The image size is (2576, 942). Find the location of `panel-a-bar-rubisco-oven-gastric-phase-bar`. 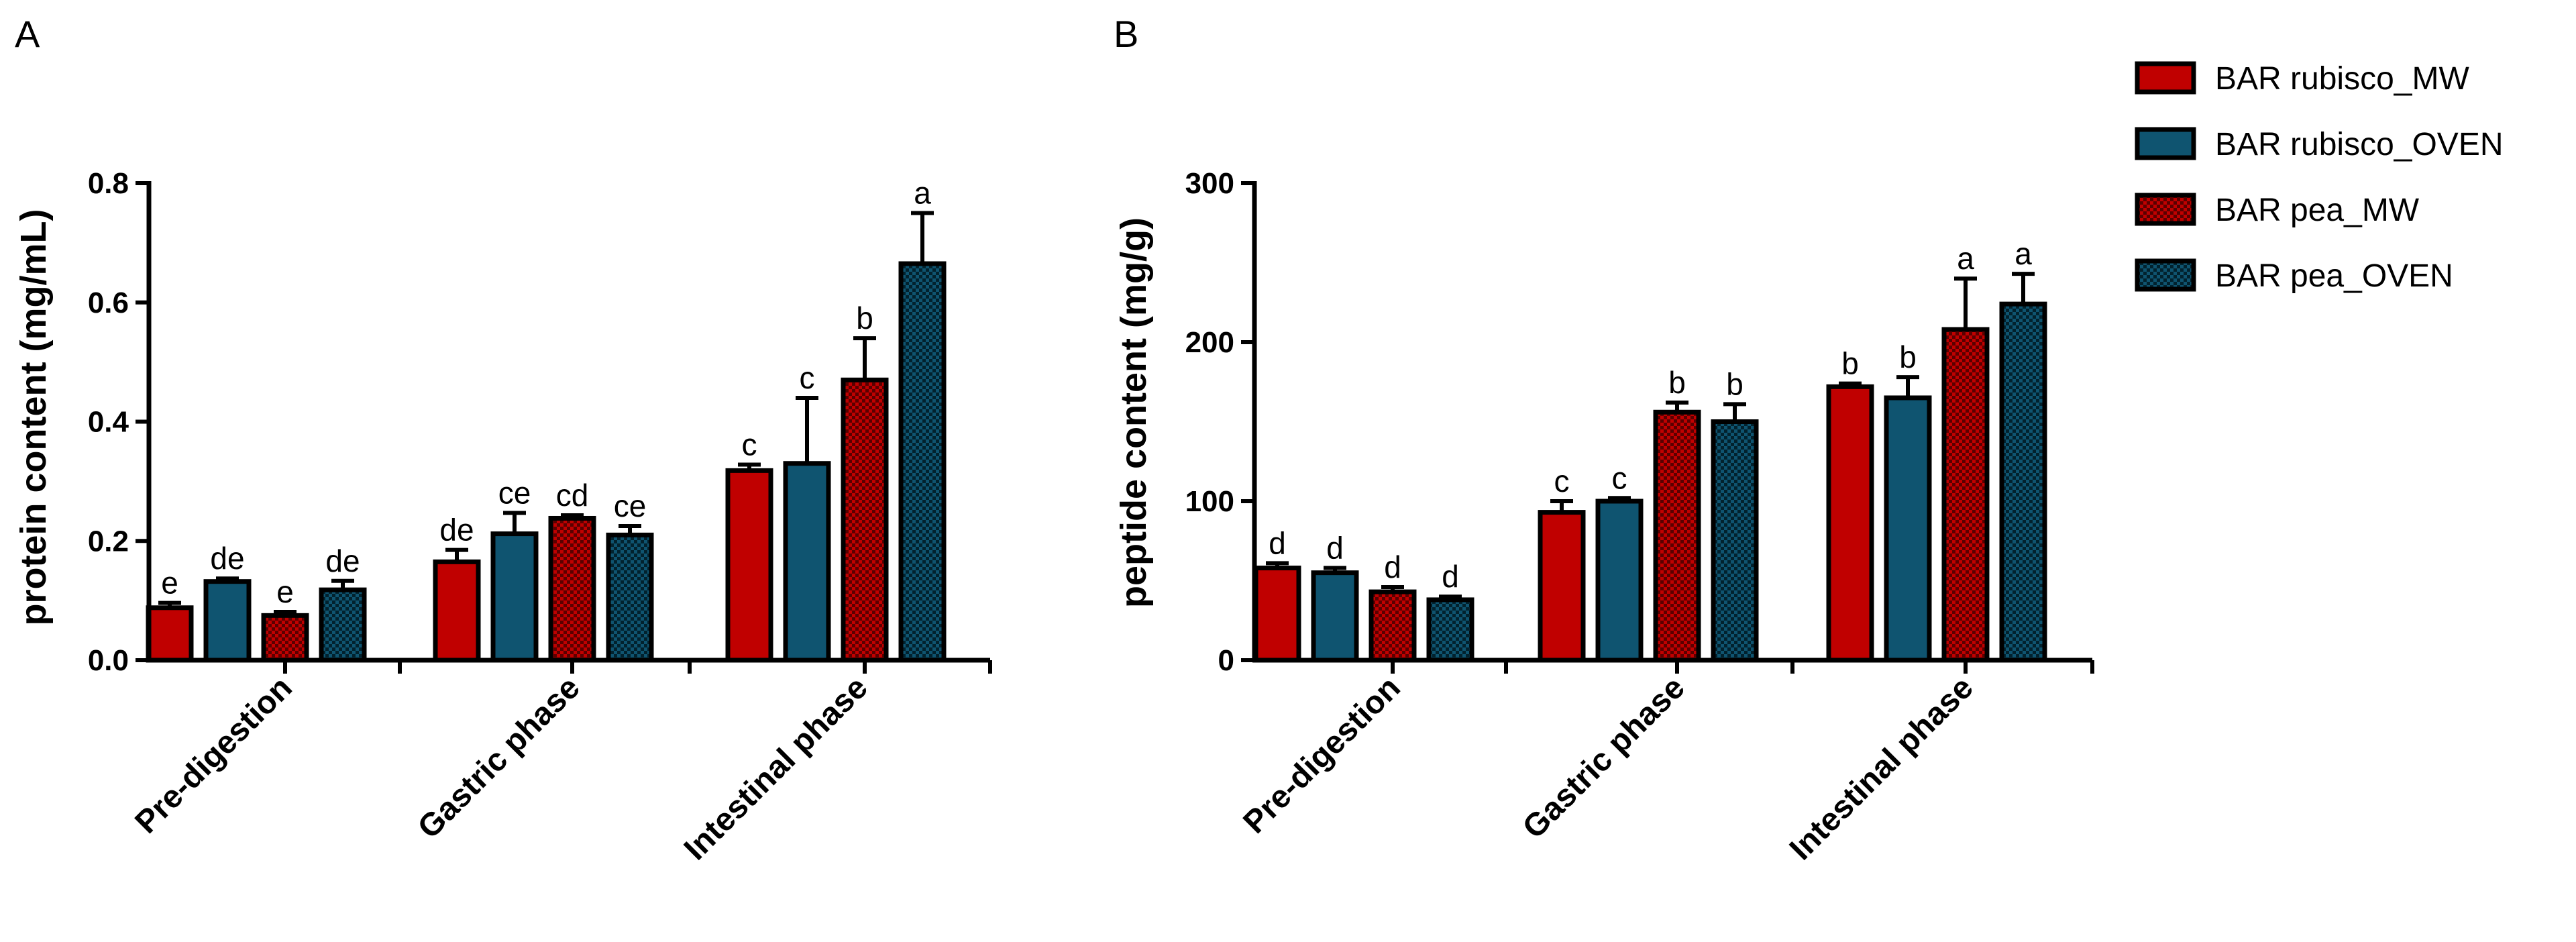

panel-a-bar-rubisco-oven-gastric-phase-bar is located at coordinates (514, 597).